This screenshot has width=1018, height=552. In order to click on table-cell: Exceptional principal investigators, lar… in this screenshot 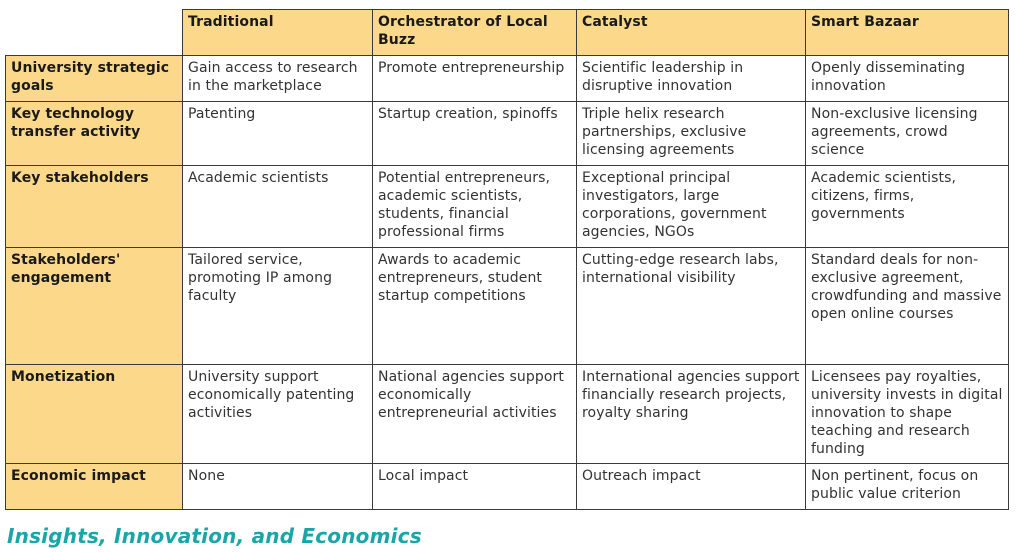, I will do `click(691, 206)`.